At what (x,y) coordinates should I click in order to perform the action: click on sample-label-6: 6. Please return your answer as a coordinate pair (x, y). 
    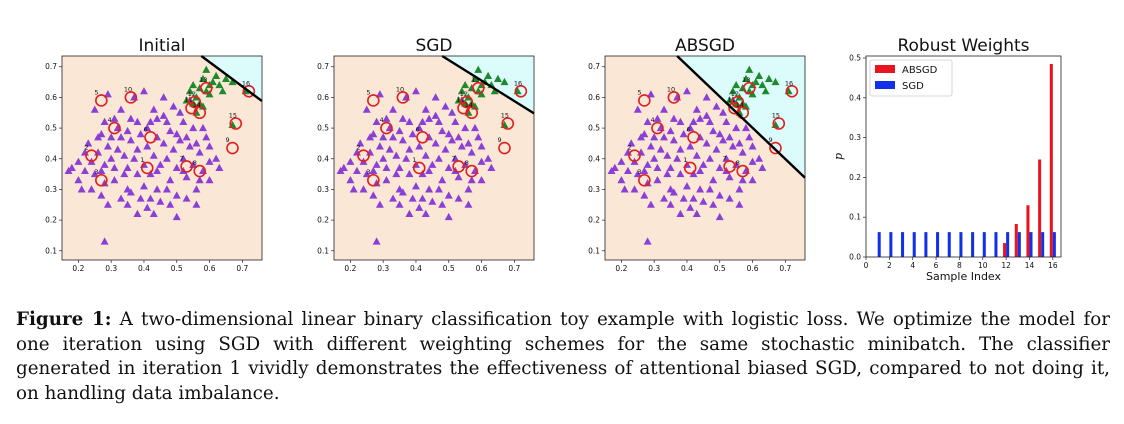
    Looking at the image, I should click on (689, 129).